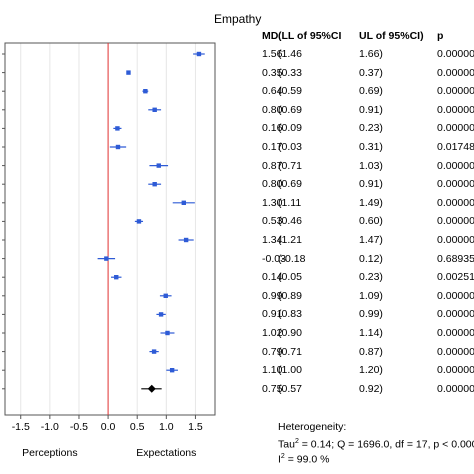  What do you see at coordinates (290, 388) in the screenshot?
I see `overall-ll: (0.57` at bounding box center [290, 388].